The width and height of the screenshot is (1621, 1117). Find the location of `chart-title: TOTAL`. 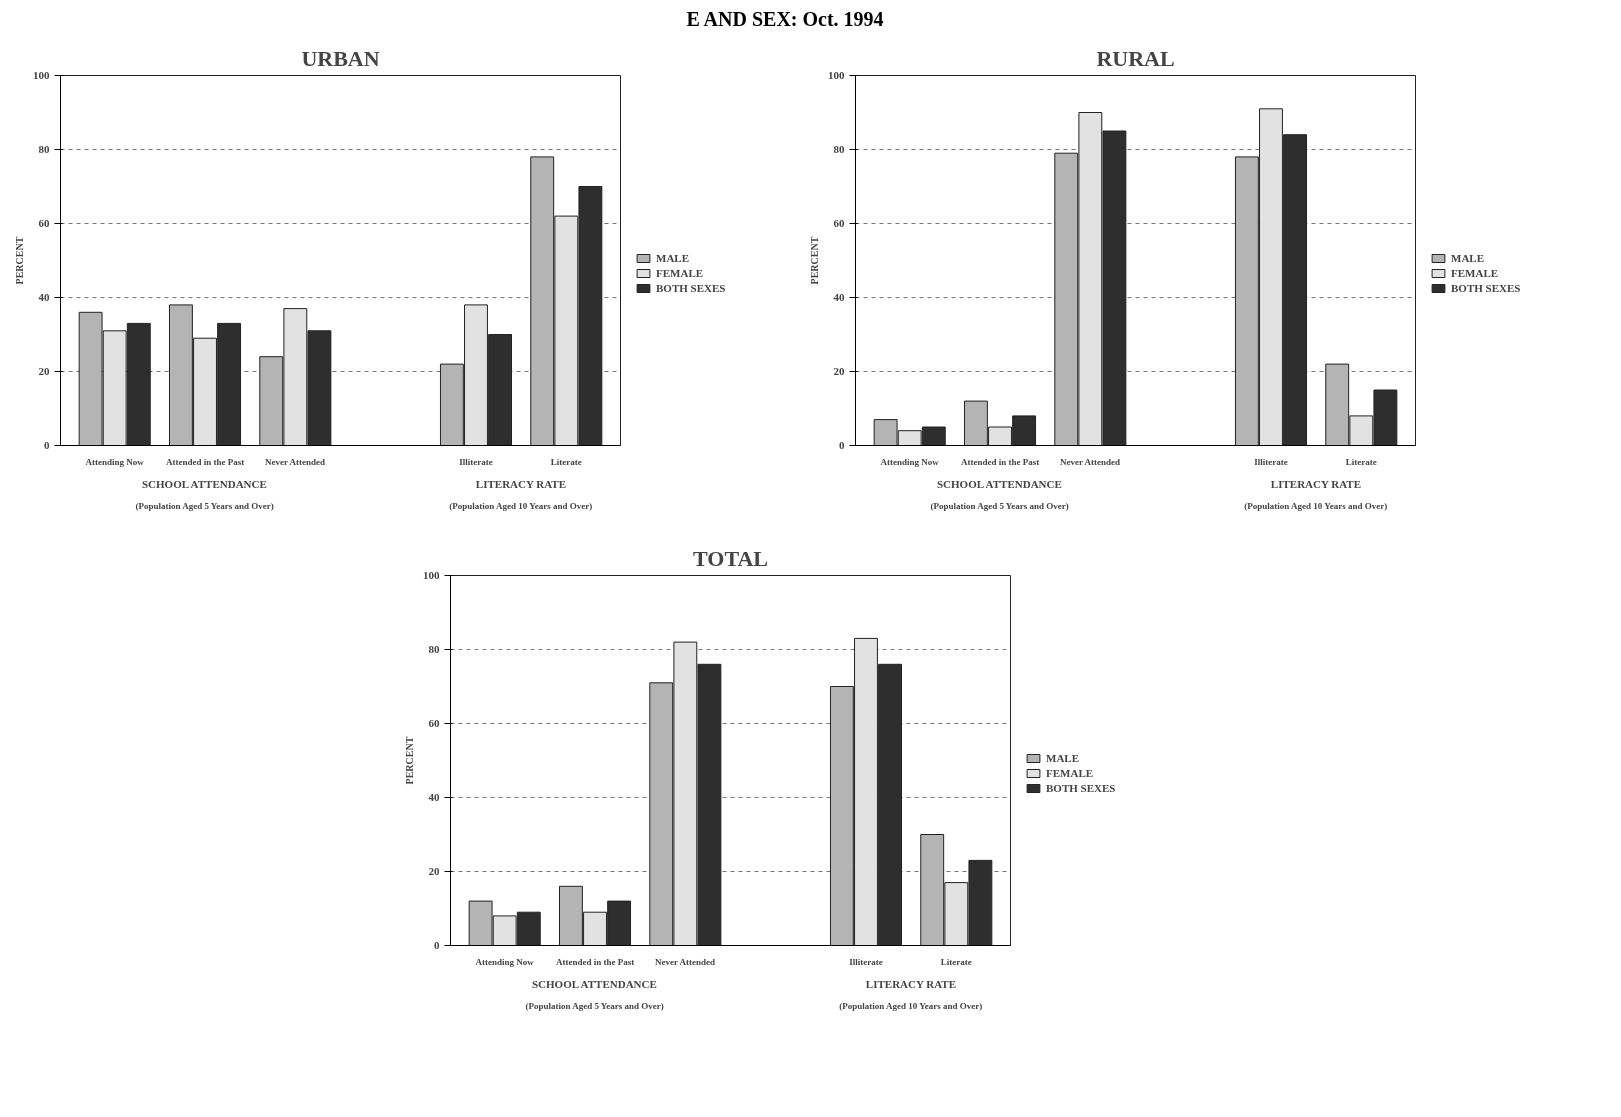

chart-title: TOTAL is located at coordinates (730, 558).